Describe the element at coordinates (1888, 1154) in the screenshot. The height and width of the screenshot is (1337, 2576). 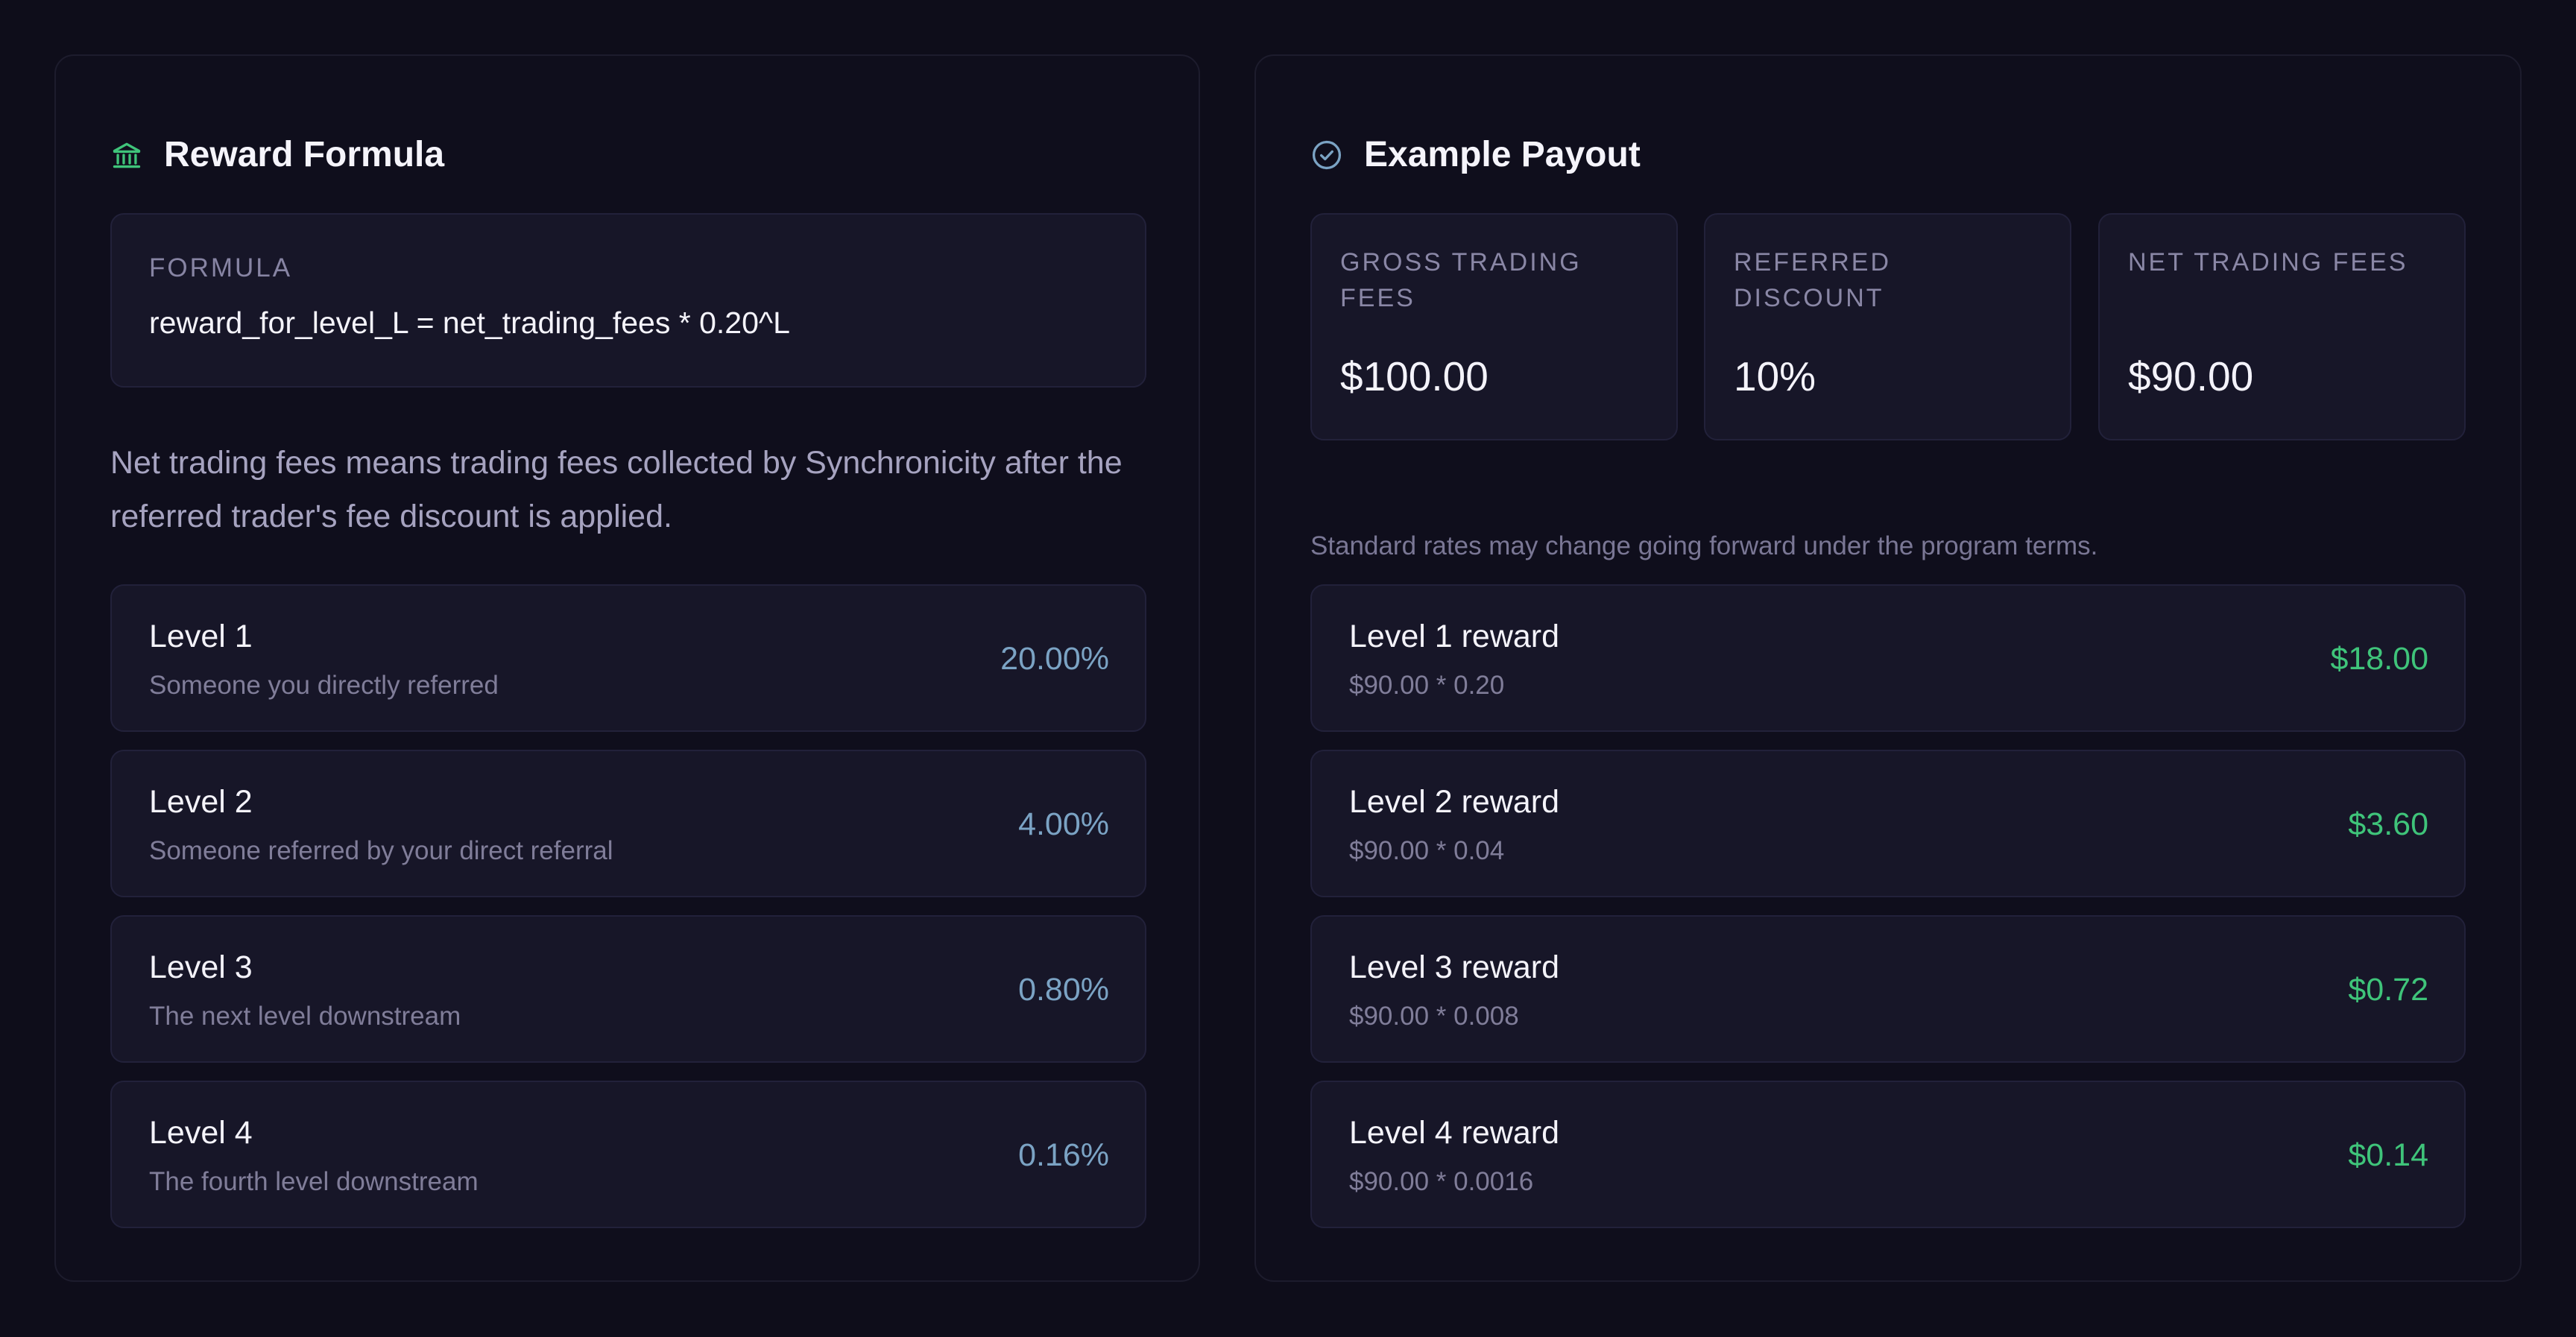
I see `reward-row: Level 4 reward $90.00 * 0.0016 $0.14` at that location.